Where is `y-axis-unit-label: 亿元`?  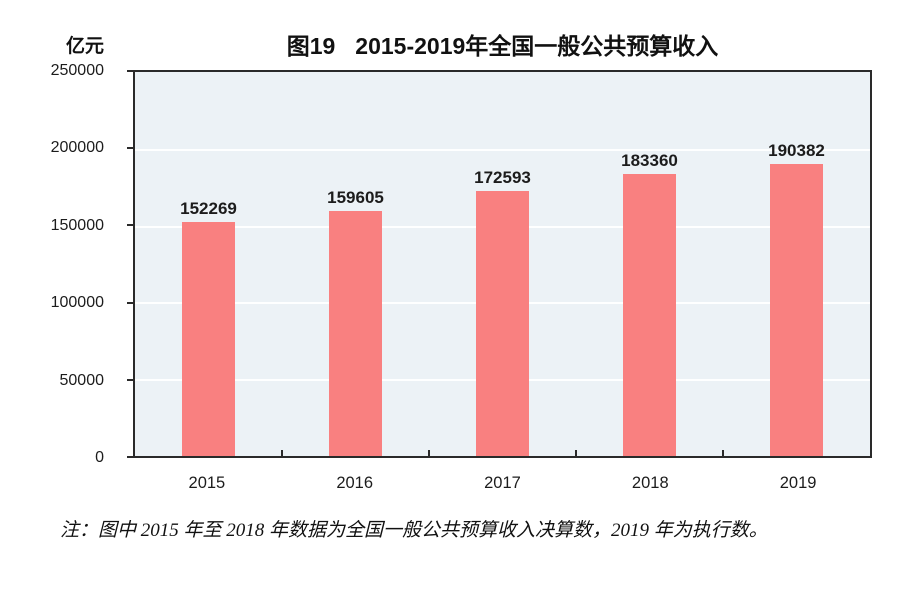 y-axis-unit-label: 亿元 is located at coordinates (84, 46).